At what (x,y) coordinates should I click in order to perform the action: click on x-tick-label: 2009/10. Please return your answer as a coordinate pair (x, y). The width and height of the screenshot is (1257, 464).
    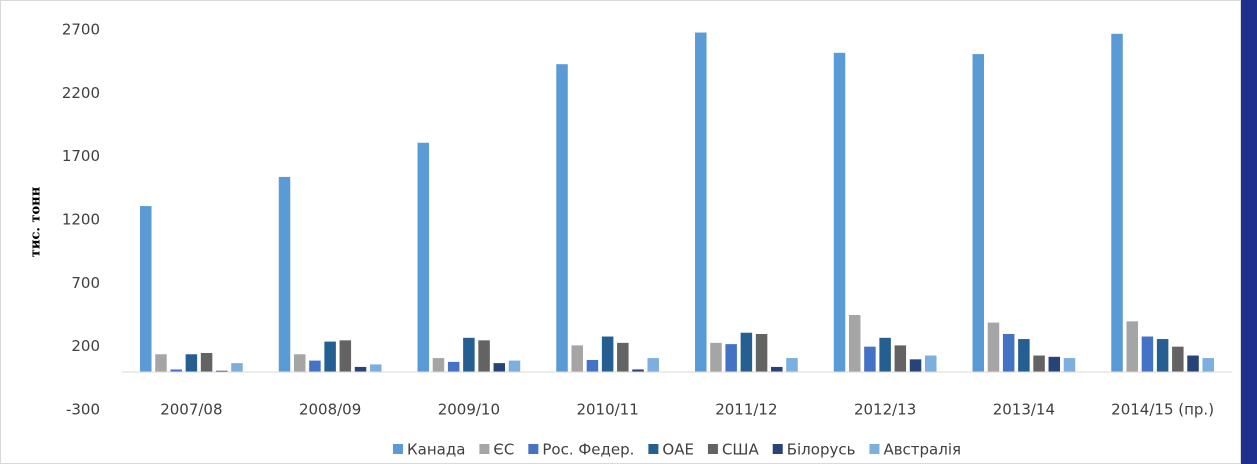
    Looking at the image, I should click on (469, 410).